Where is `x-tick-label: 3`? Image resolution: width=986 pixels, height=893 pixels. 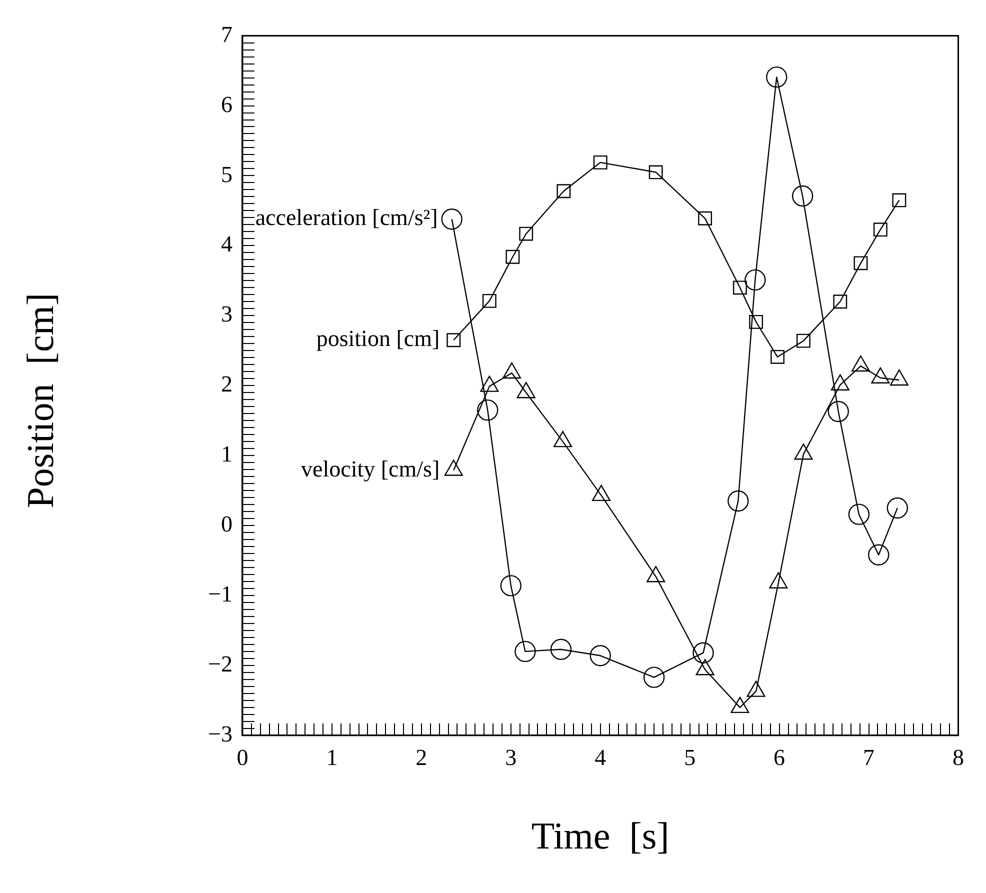
x-tick-label: 3 is located at coordinates (511, 757).